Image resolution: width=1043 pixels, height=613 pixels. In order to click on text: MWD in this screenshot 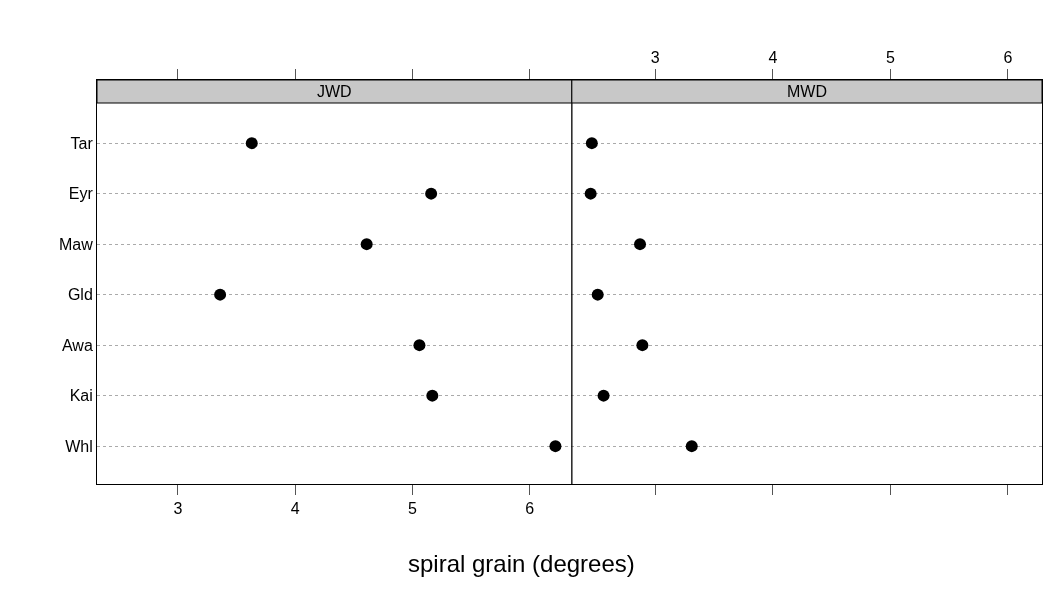, I will do `click(807, 91)`.